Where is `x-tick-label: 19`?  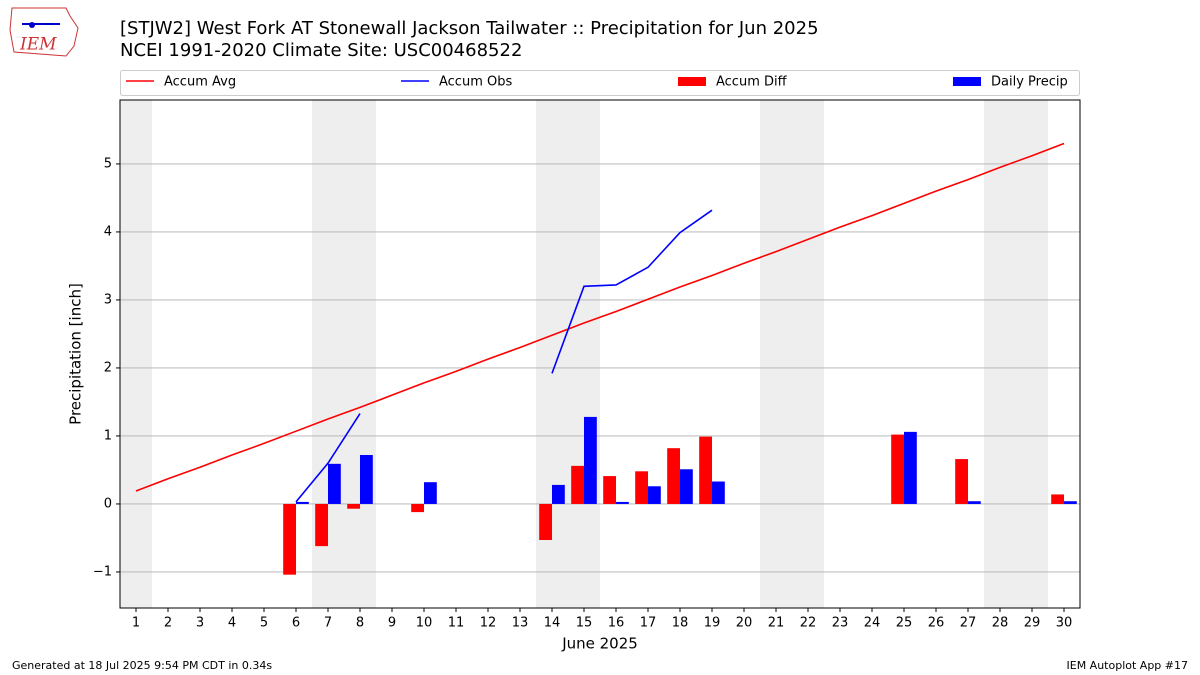
x-tick-label: 19 is located at coordinates (712, 623).